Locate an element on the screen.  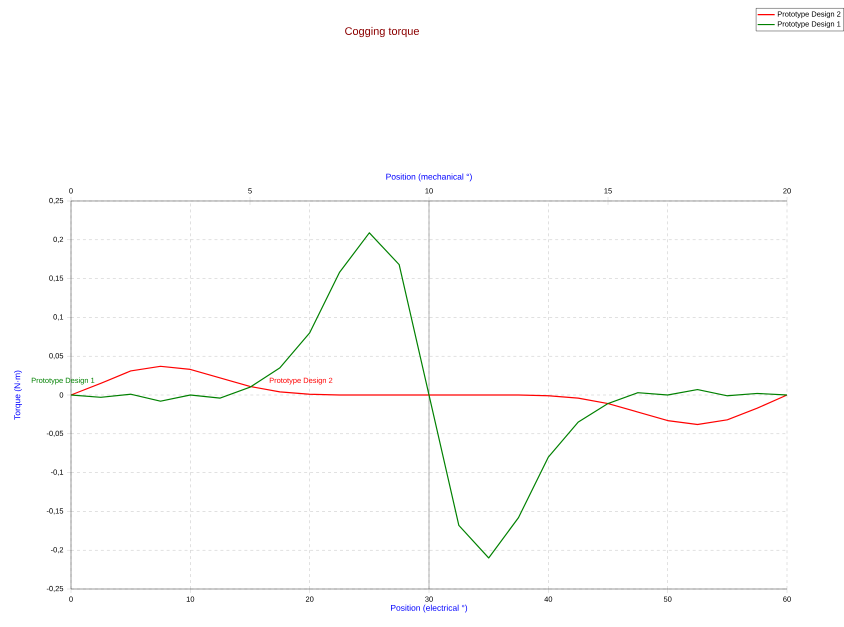
x-axis-title: Position (electrical °) is located at coordinates (429, 608).